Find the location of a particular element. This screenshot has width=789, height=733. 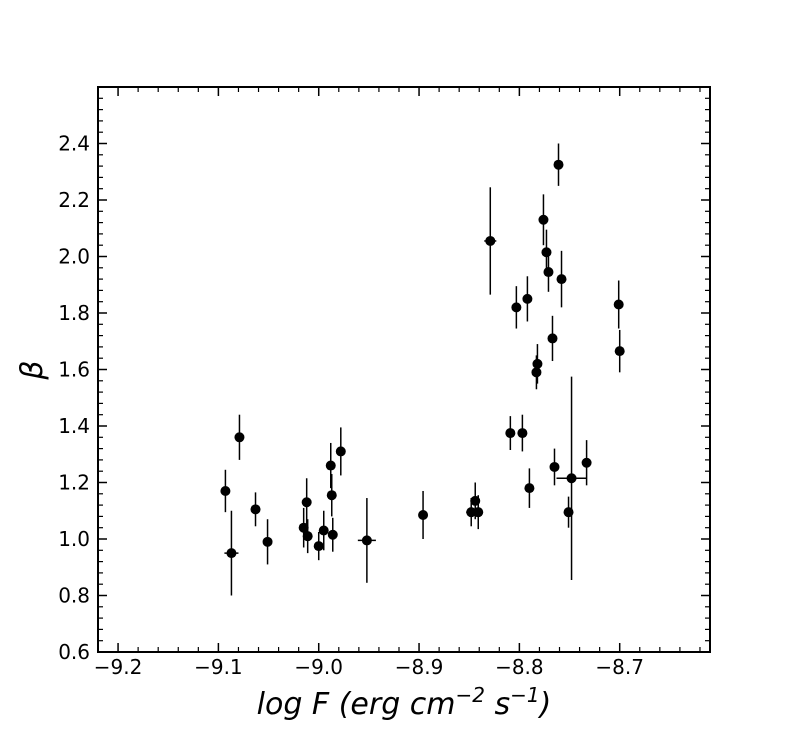

y-tick-label: 2.4 is located at coordinates (74, 144).